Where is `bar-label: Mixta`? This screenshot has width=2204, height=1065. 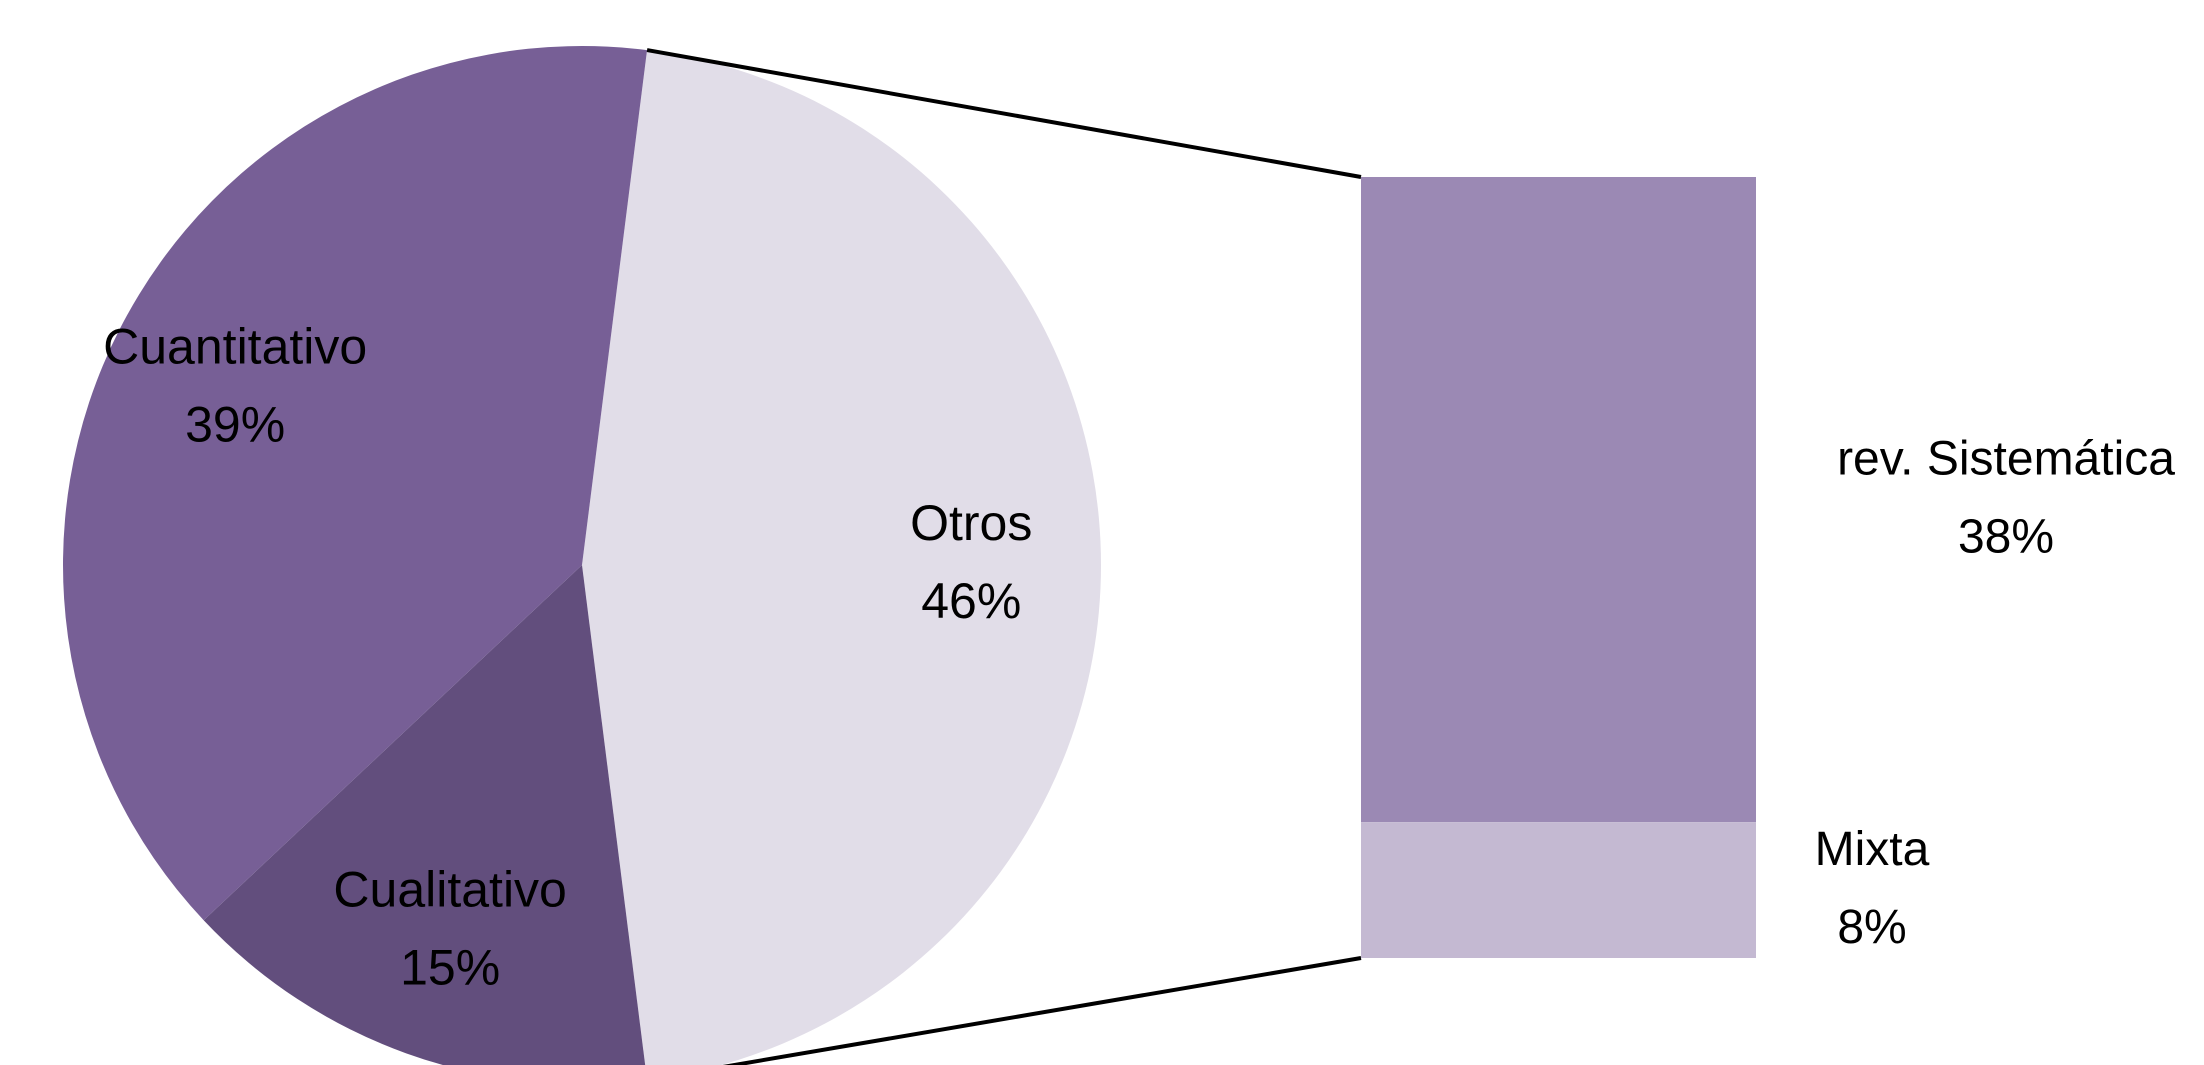
bar-label: Mixta is located at coordinates (1872, 849).